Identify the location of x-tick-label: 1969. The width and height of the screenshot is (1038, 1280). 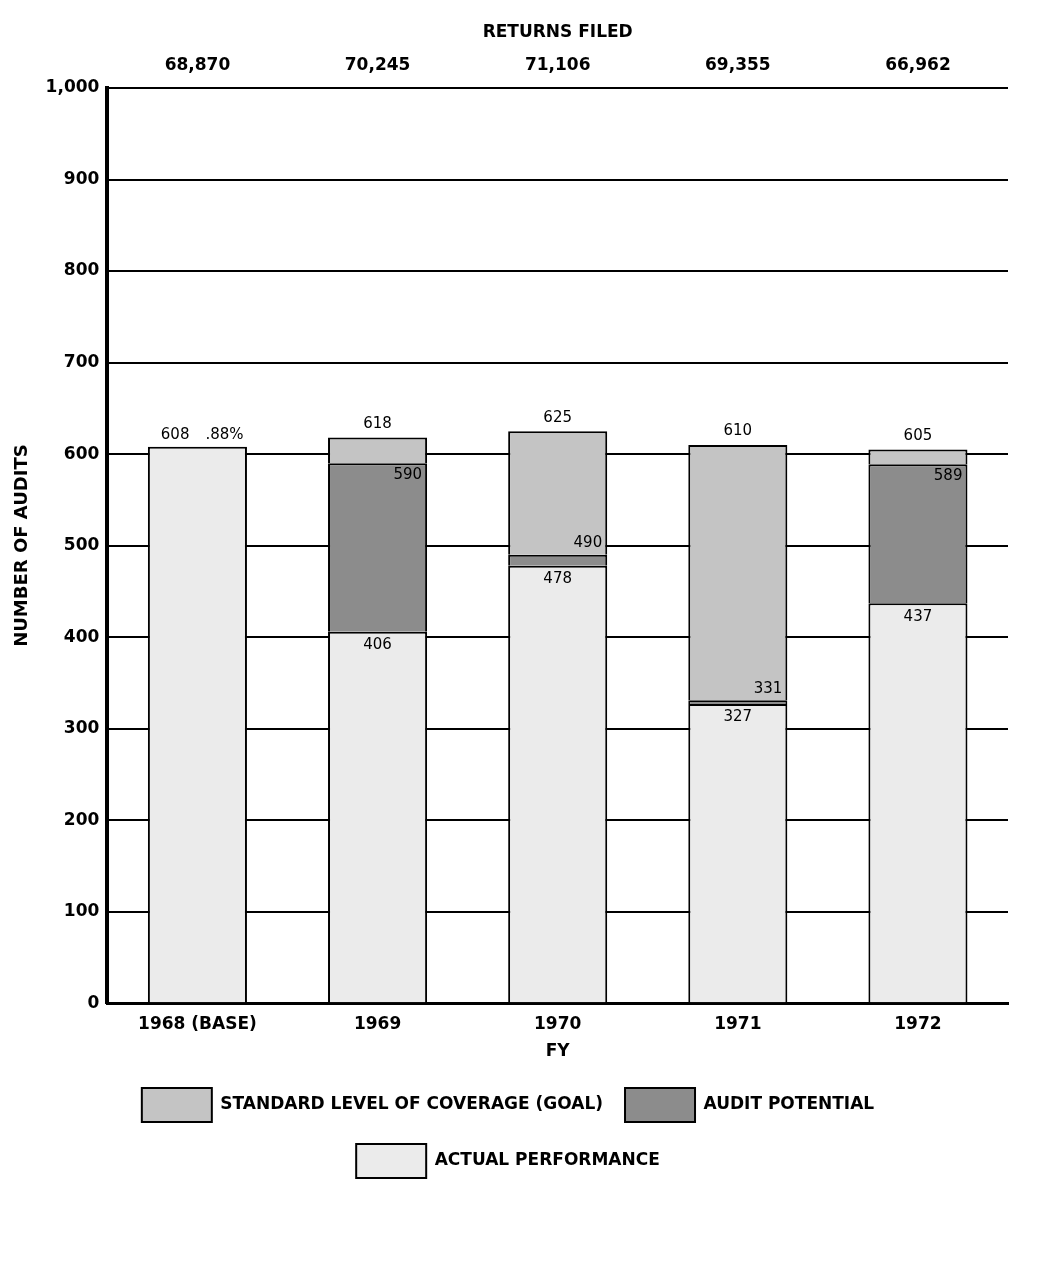
(377, 1022).